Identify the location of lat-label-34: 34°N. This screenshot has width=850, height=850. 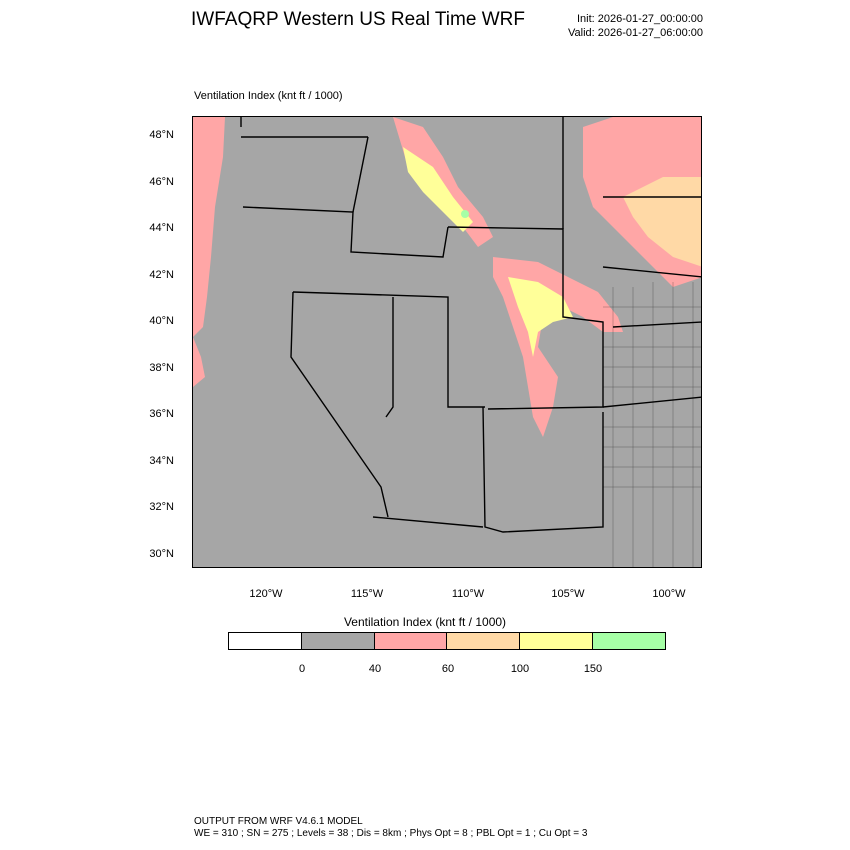
(161, 461).